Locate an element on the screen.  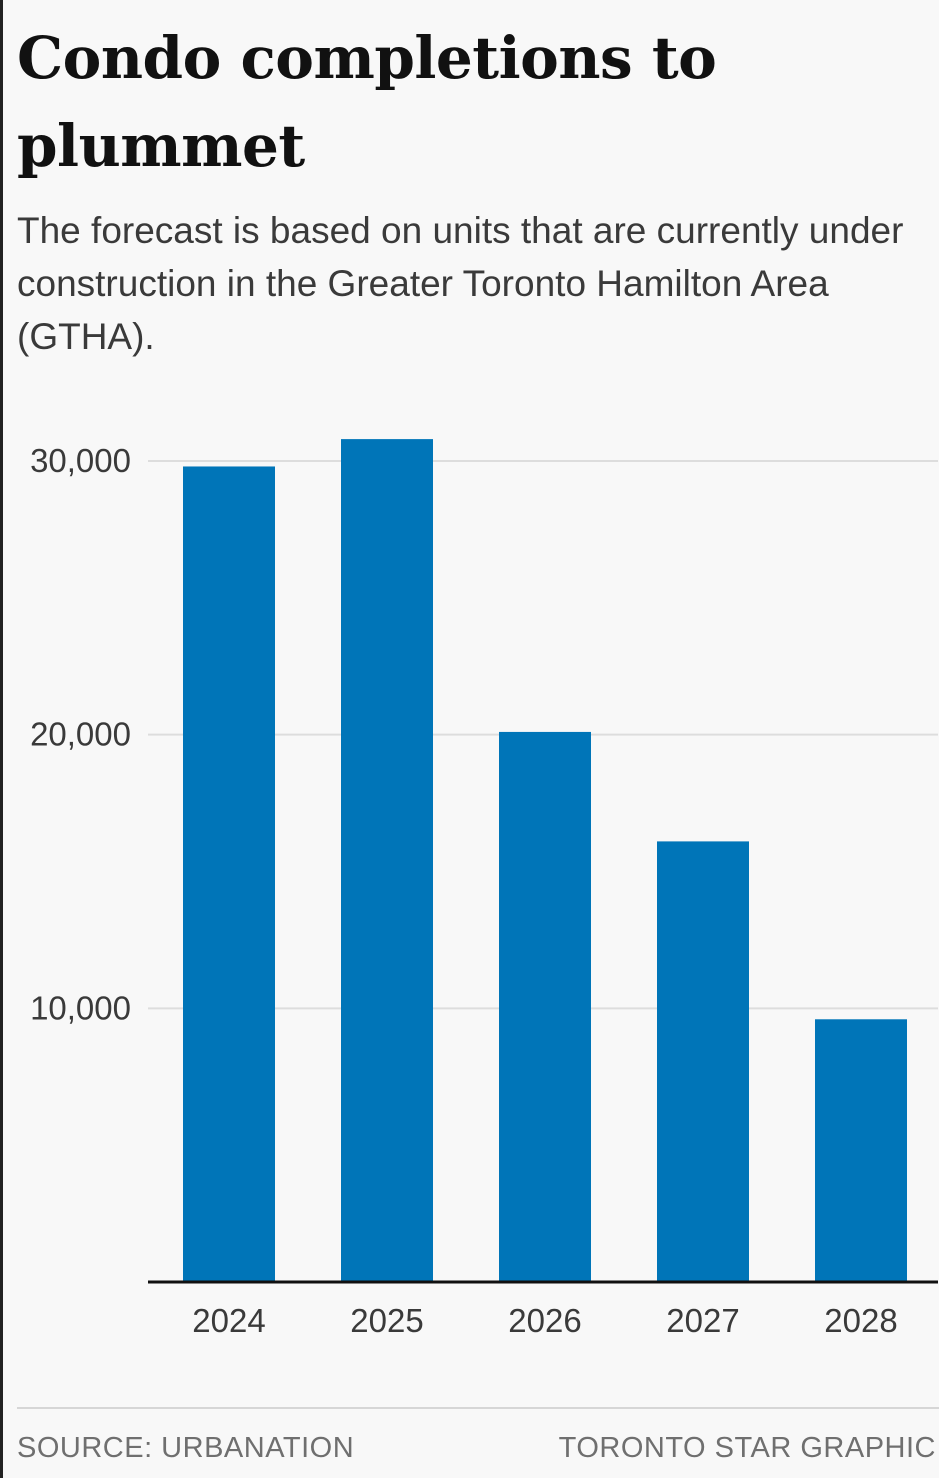
bar-2026 is located at coordinates (545, 1006).